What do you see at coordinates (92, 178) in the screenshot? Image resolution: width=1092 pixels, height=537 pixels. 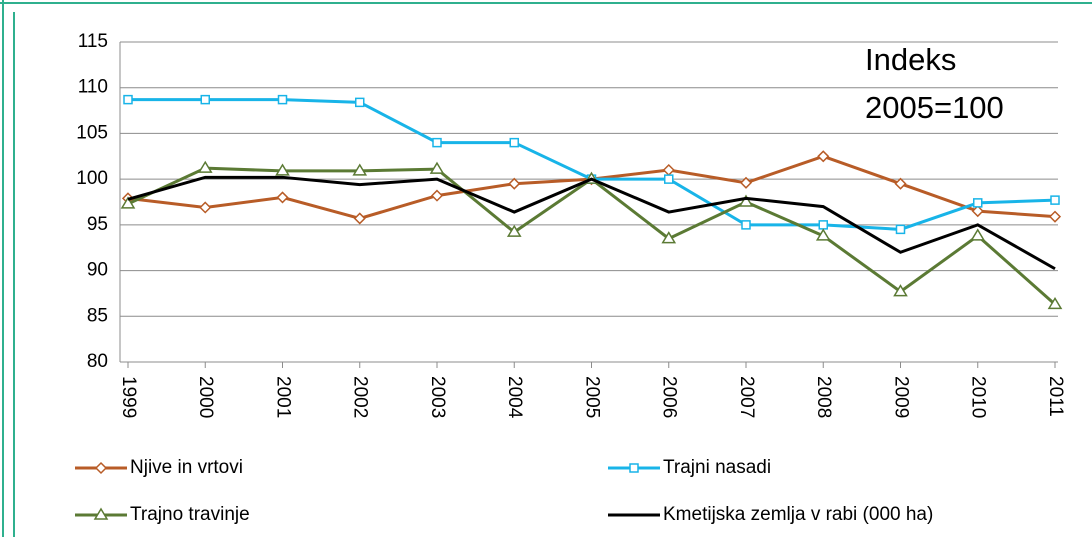 I see `y-tick-label: 100` at bounding box center [92, 178].